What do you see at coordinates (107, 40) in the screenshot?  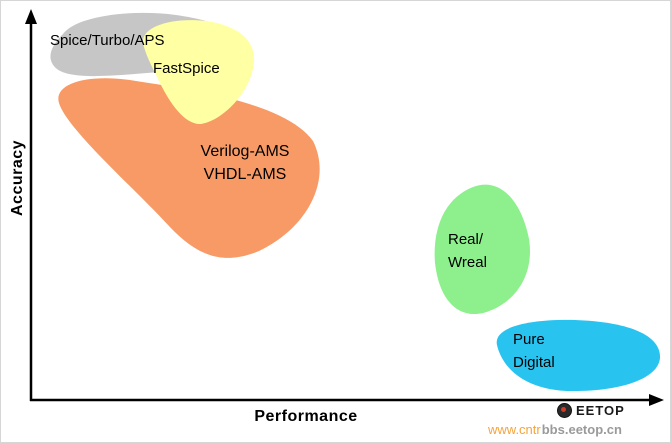 I see `spice-region-label: Spice/Turbo/APS` at bounding box center [107, 40].